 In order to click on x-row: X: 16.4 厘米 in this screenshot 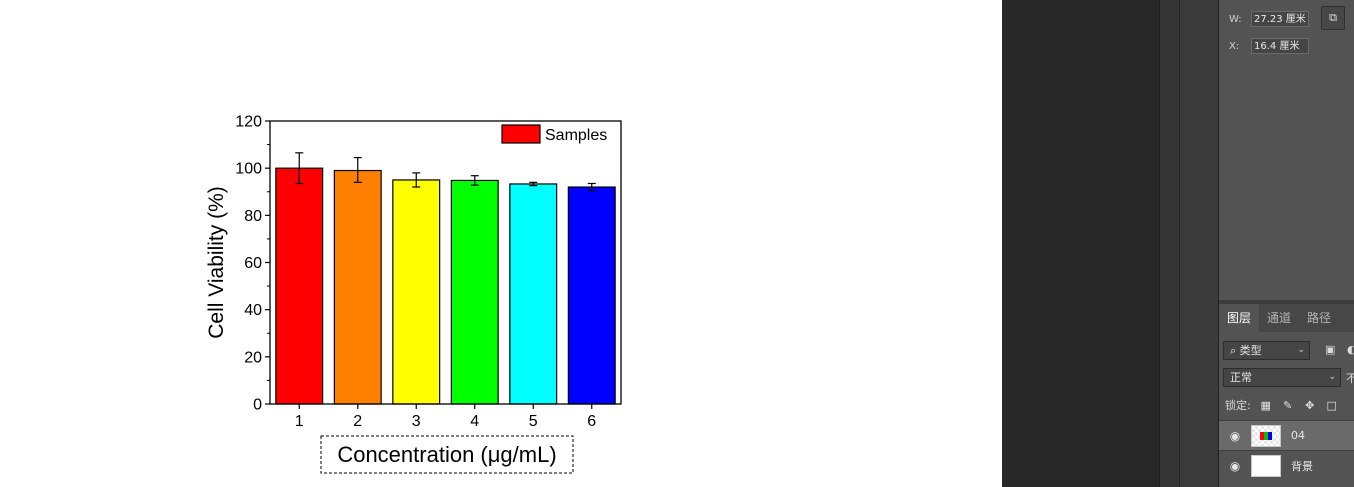, I will do `click(1269, 46)`.